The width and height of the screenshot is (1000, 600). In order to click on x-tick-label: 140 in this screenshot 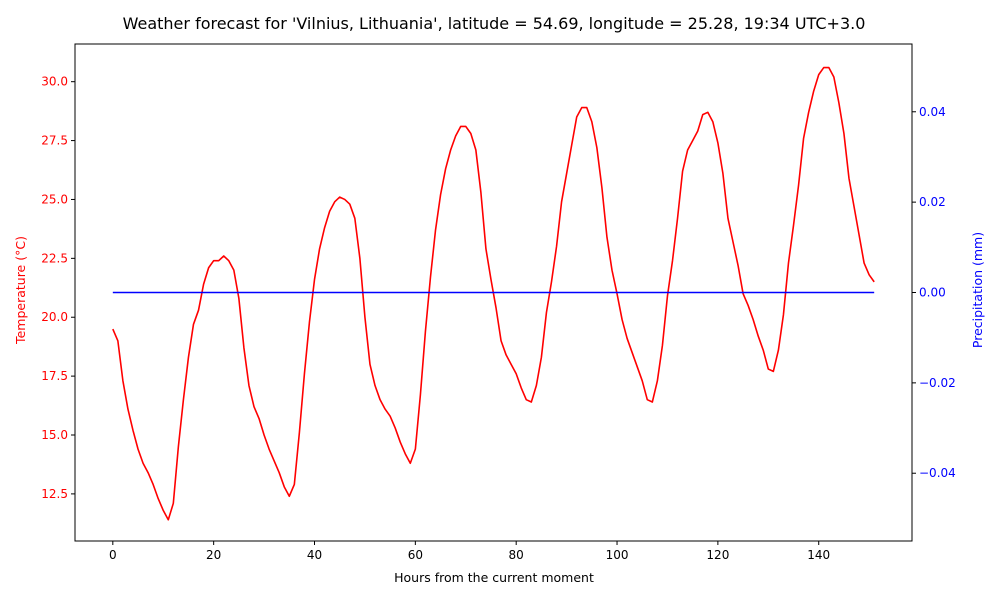, I will do `click(818, 555)`.